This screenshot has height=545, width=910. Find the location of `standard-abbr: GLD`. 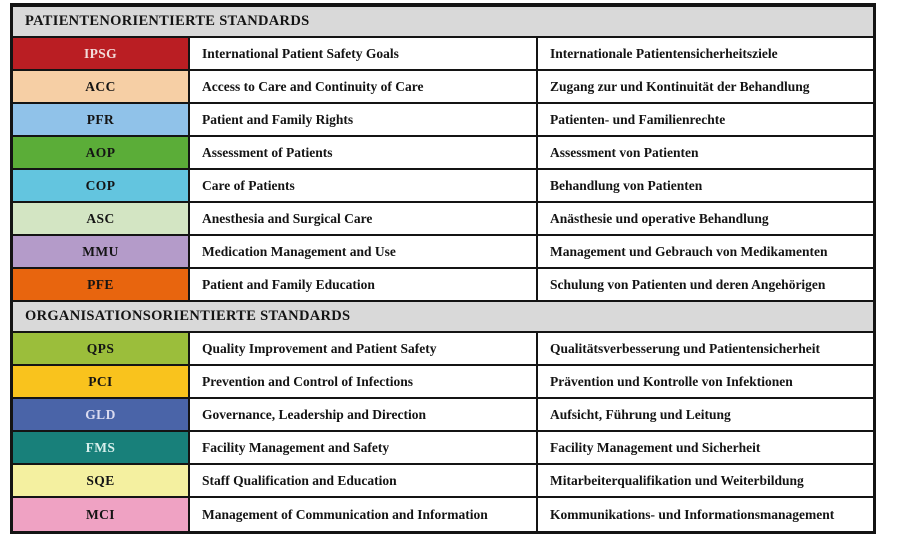

standard-abbr: GLD is located at coordinates (101, 415).